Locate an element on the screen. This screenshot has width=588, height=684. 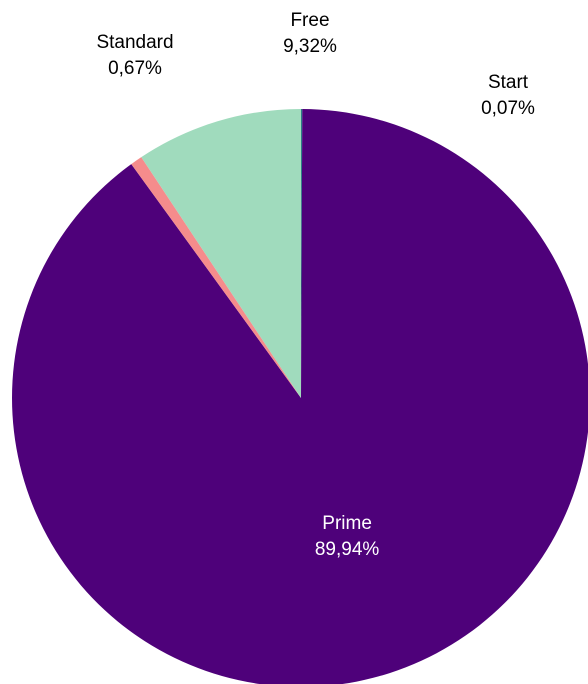
pie-label-value: 0,07% is located at coordinates (508, 108).